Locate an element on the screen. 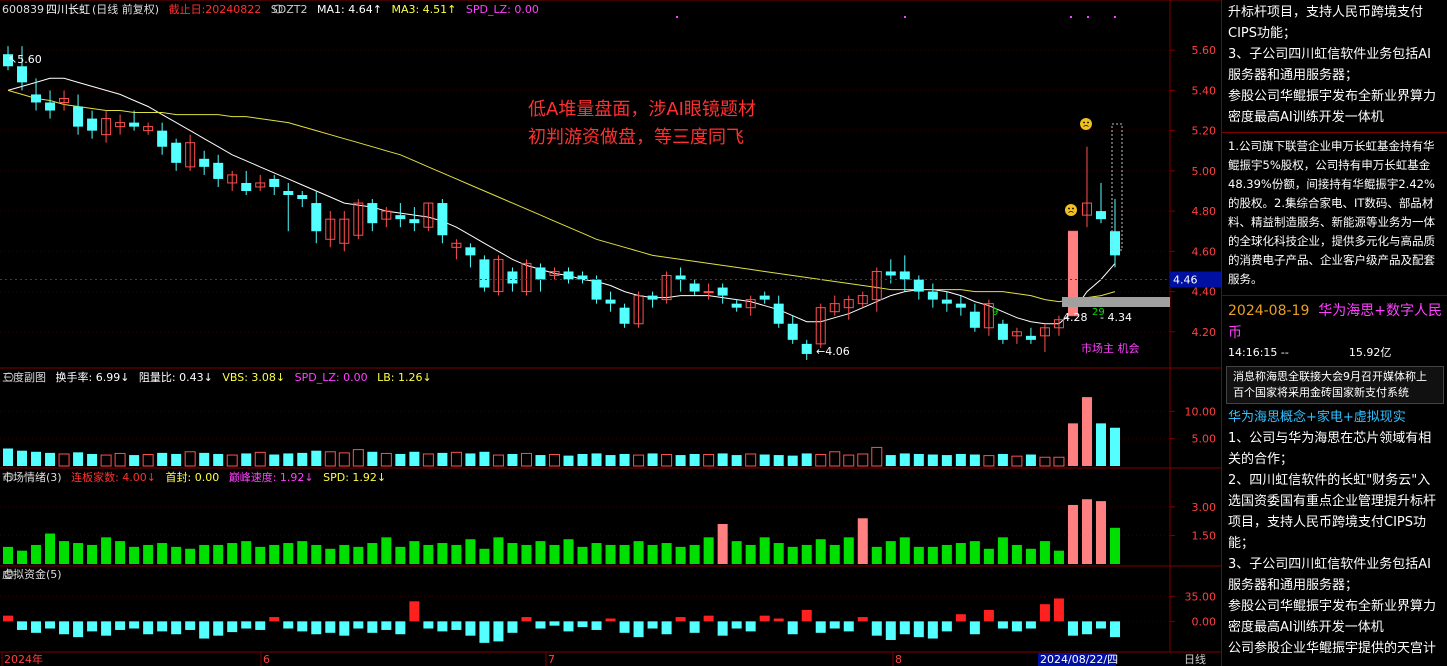 This screenshot has width=1447, height=666. current-price-box is located at coordinates (1195, 279).